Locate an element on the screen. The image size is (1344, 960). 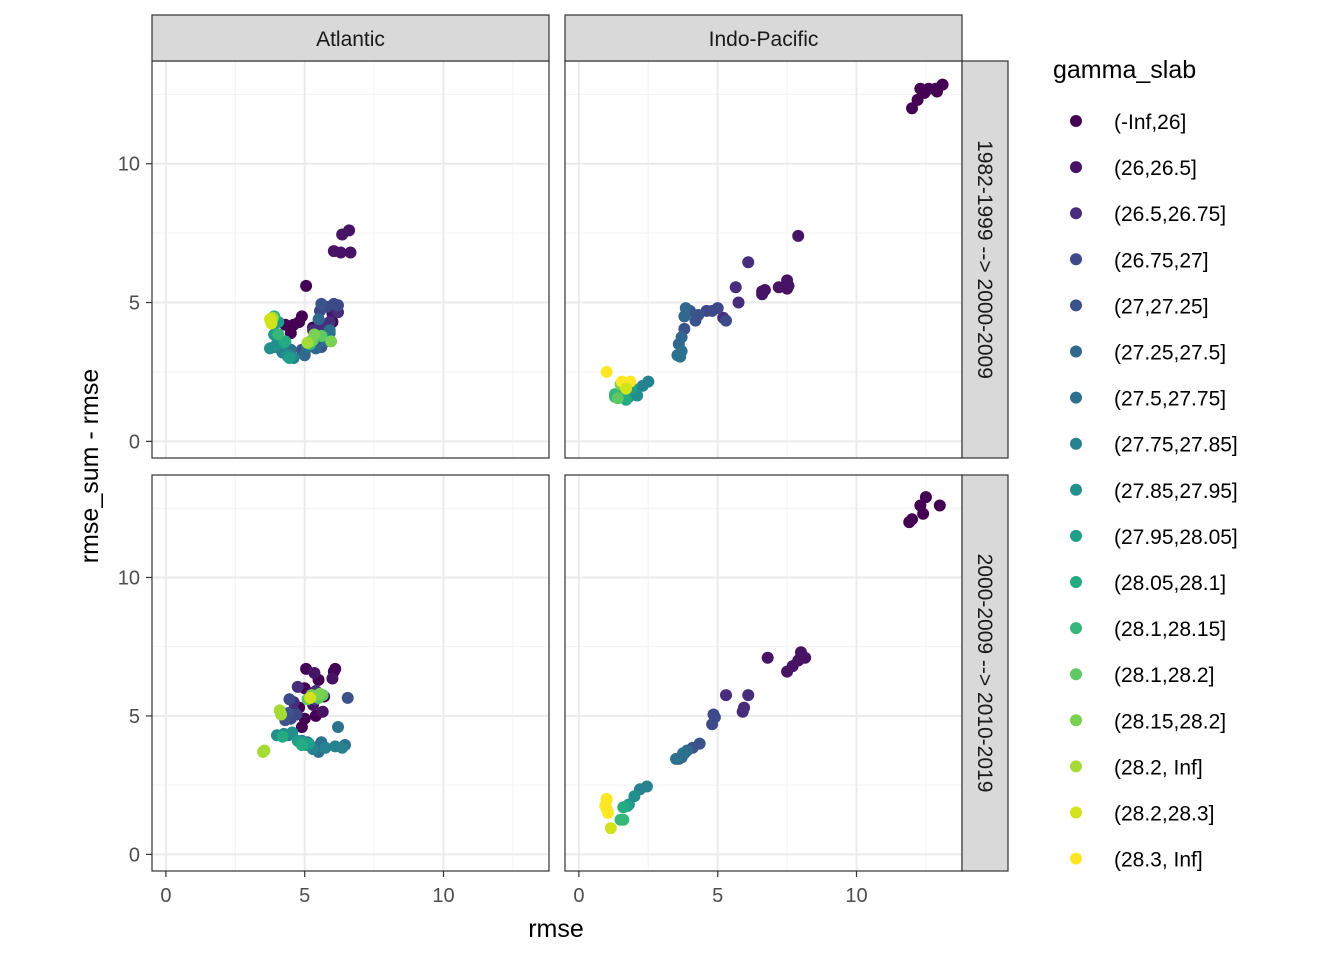
legend-label: (27.5,27.75] is located at coordinates (1170, 399).